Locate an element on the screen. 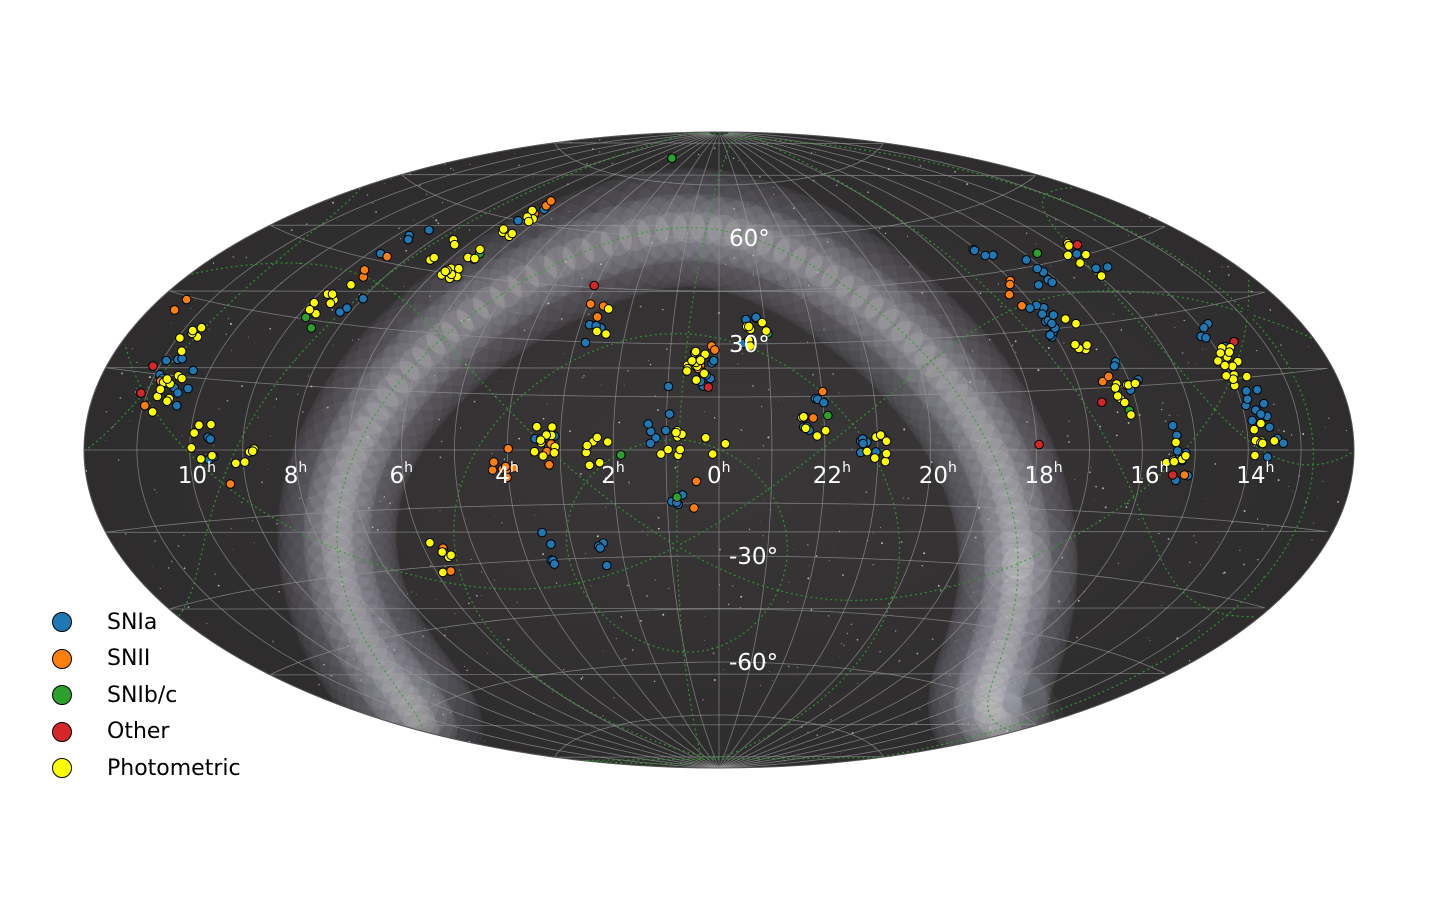  ra-tick-unit: h is located at coordinates (726, 468).